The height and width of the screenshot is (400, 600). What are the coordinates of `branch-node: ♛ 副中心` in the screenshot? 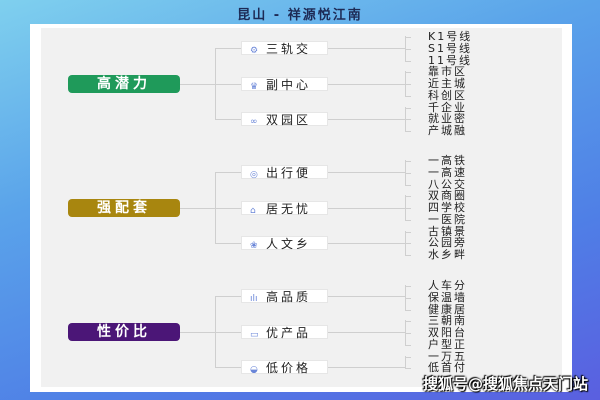 It's located at (284, 84).